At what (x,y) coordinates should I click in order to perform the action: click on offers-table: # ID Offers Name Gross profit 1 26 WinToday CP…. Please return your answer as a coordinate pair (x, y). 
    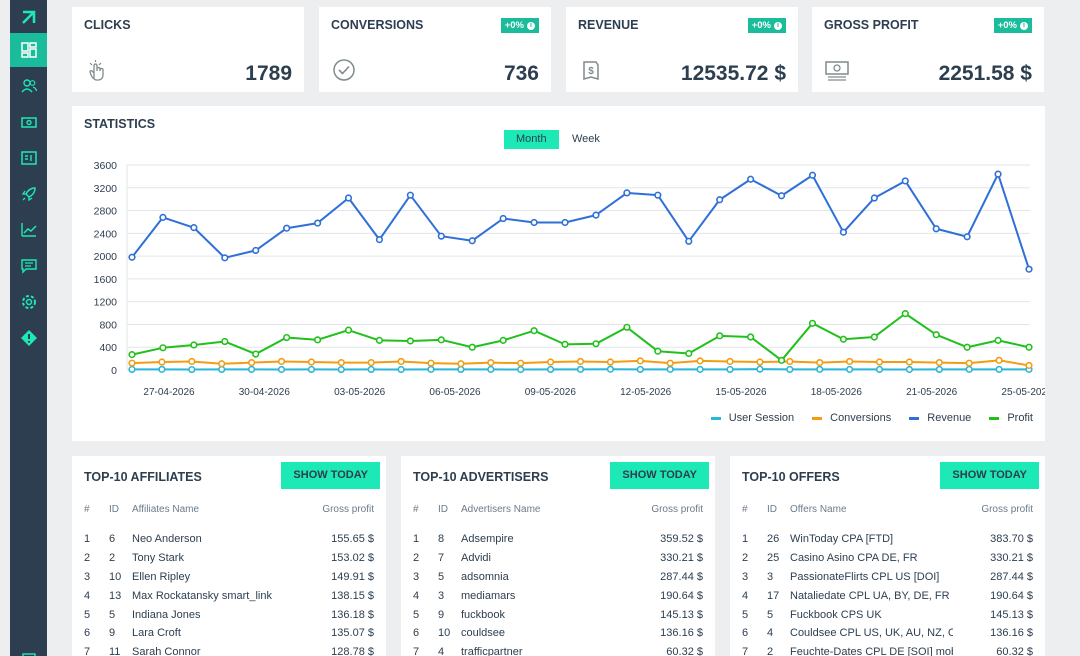
    Looking at the image, I should click on (887, 579).